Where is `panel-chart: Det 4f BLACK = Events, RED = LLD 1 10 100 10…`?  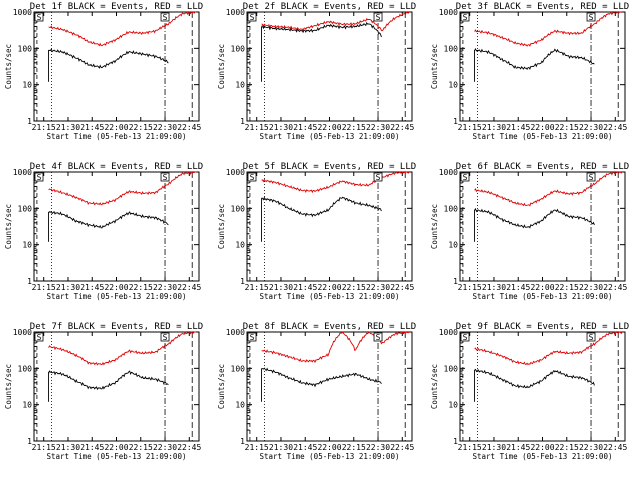 panel-chart: Det 4f BLACK = Events, RED = LLD 1 10 100 10… is located at coordinates (103, 231).